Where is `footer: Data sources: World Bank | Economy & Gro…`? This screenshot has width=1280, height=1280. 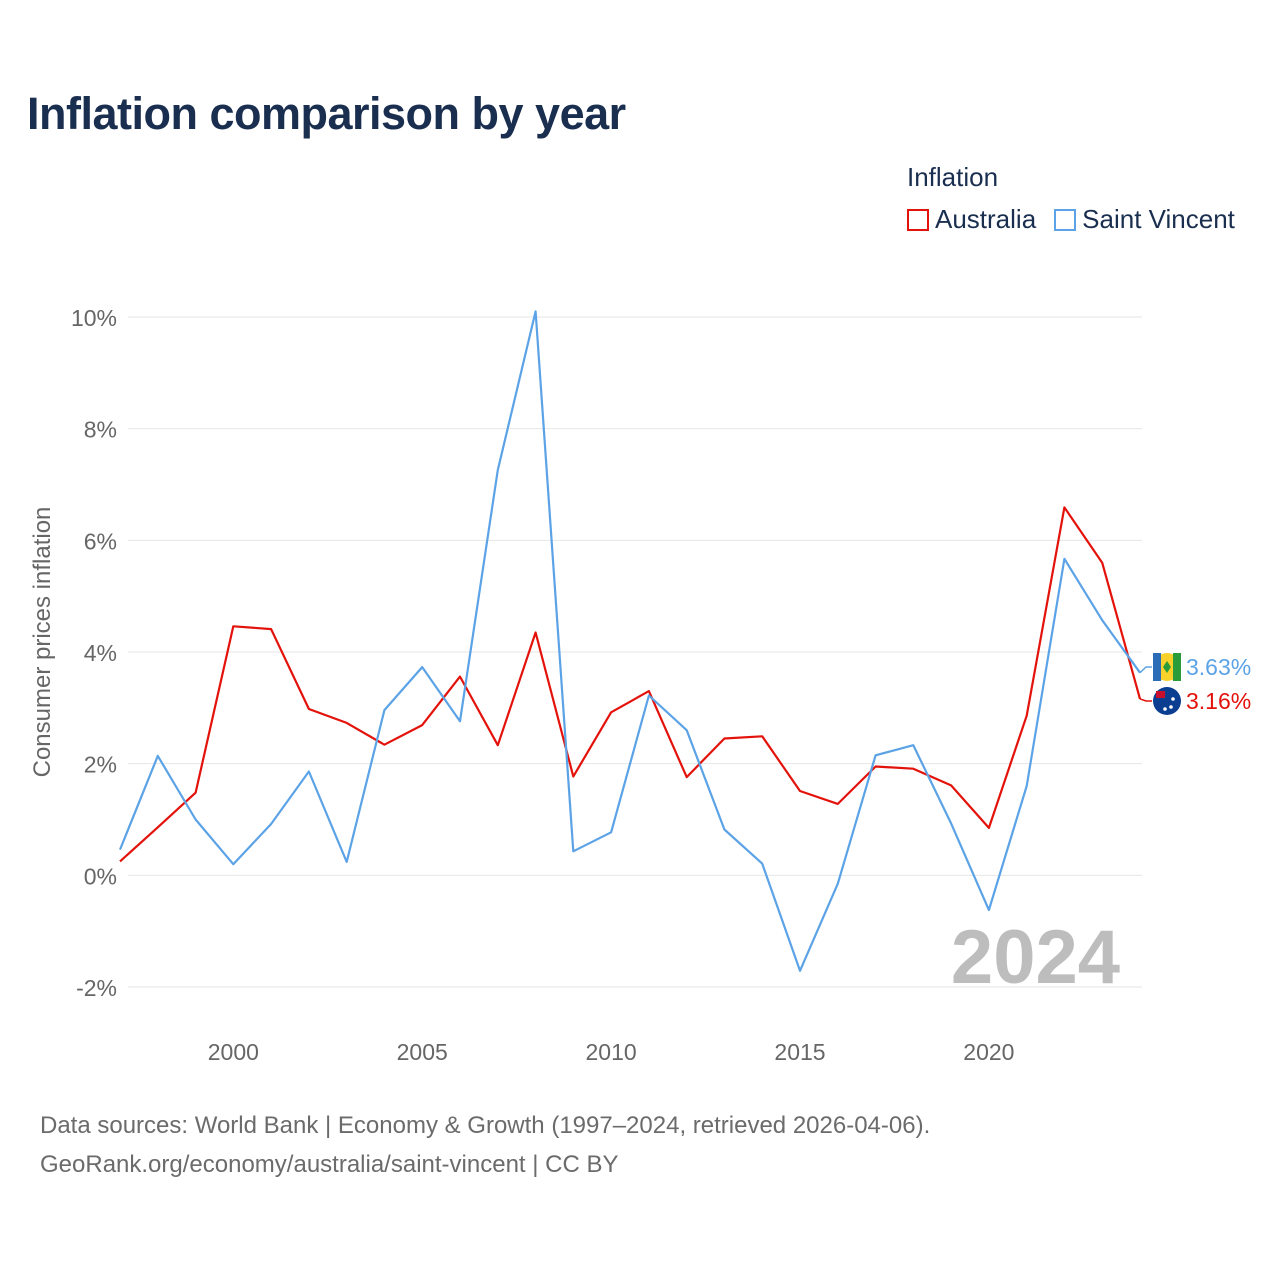 footer: Data sources: World Bank | Economy & Gro… is located at coordinates (485, 1145).